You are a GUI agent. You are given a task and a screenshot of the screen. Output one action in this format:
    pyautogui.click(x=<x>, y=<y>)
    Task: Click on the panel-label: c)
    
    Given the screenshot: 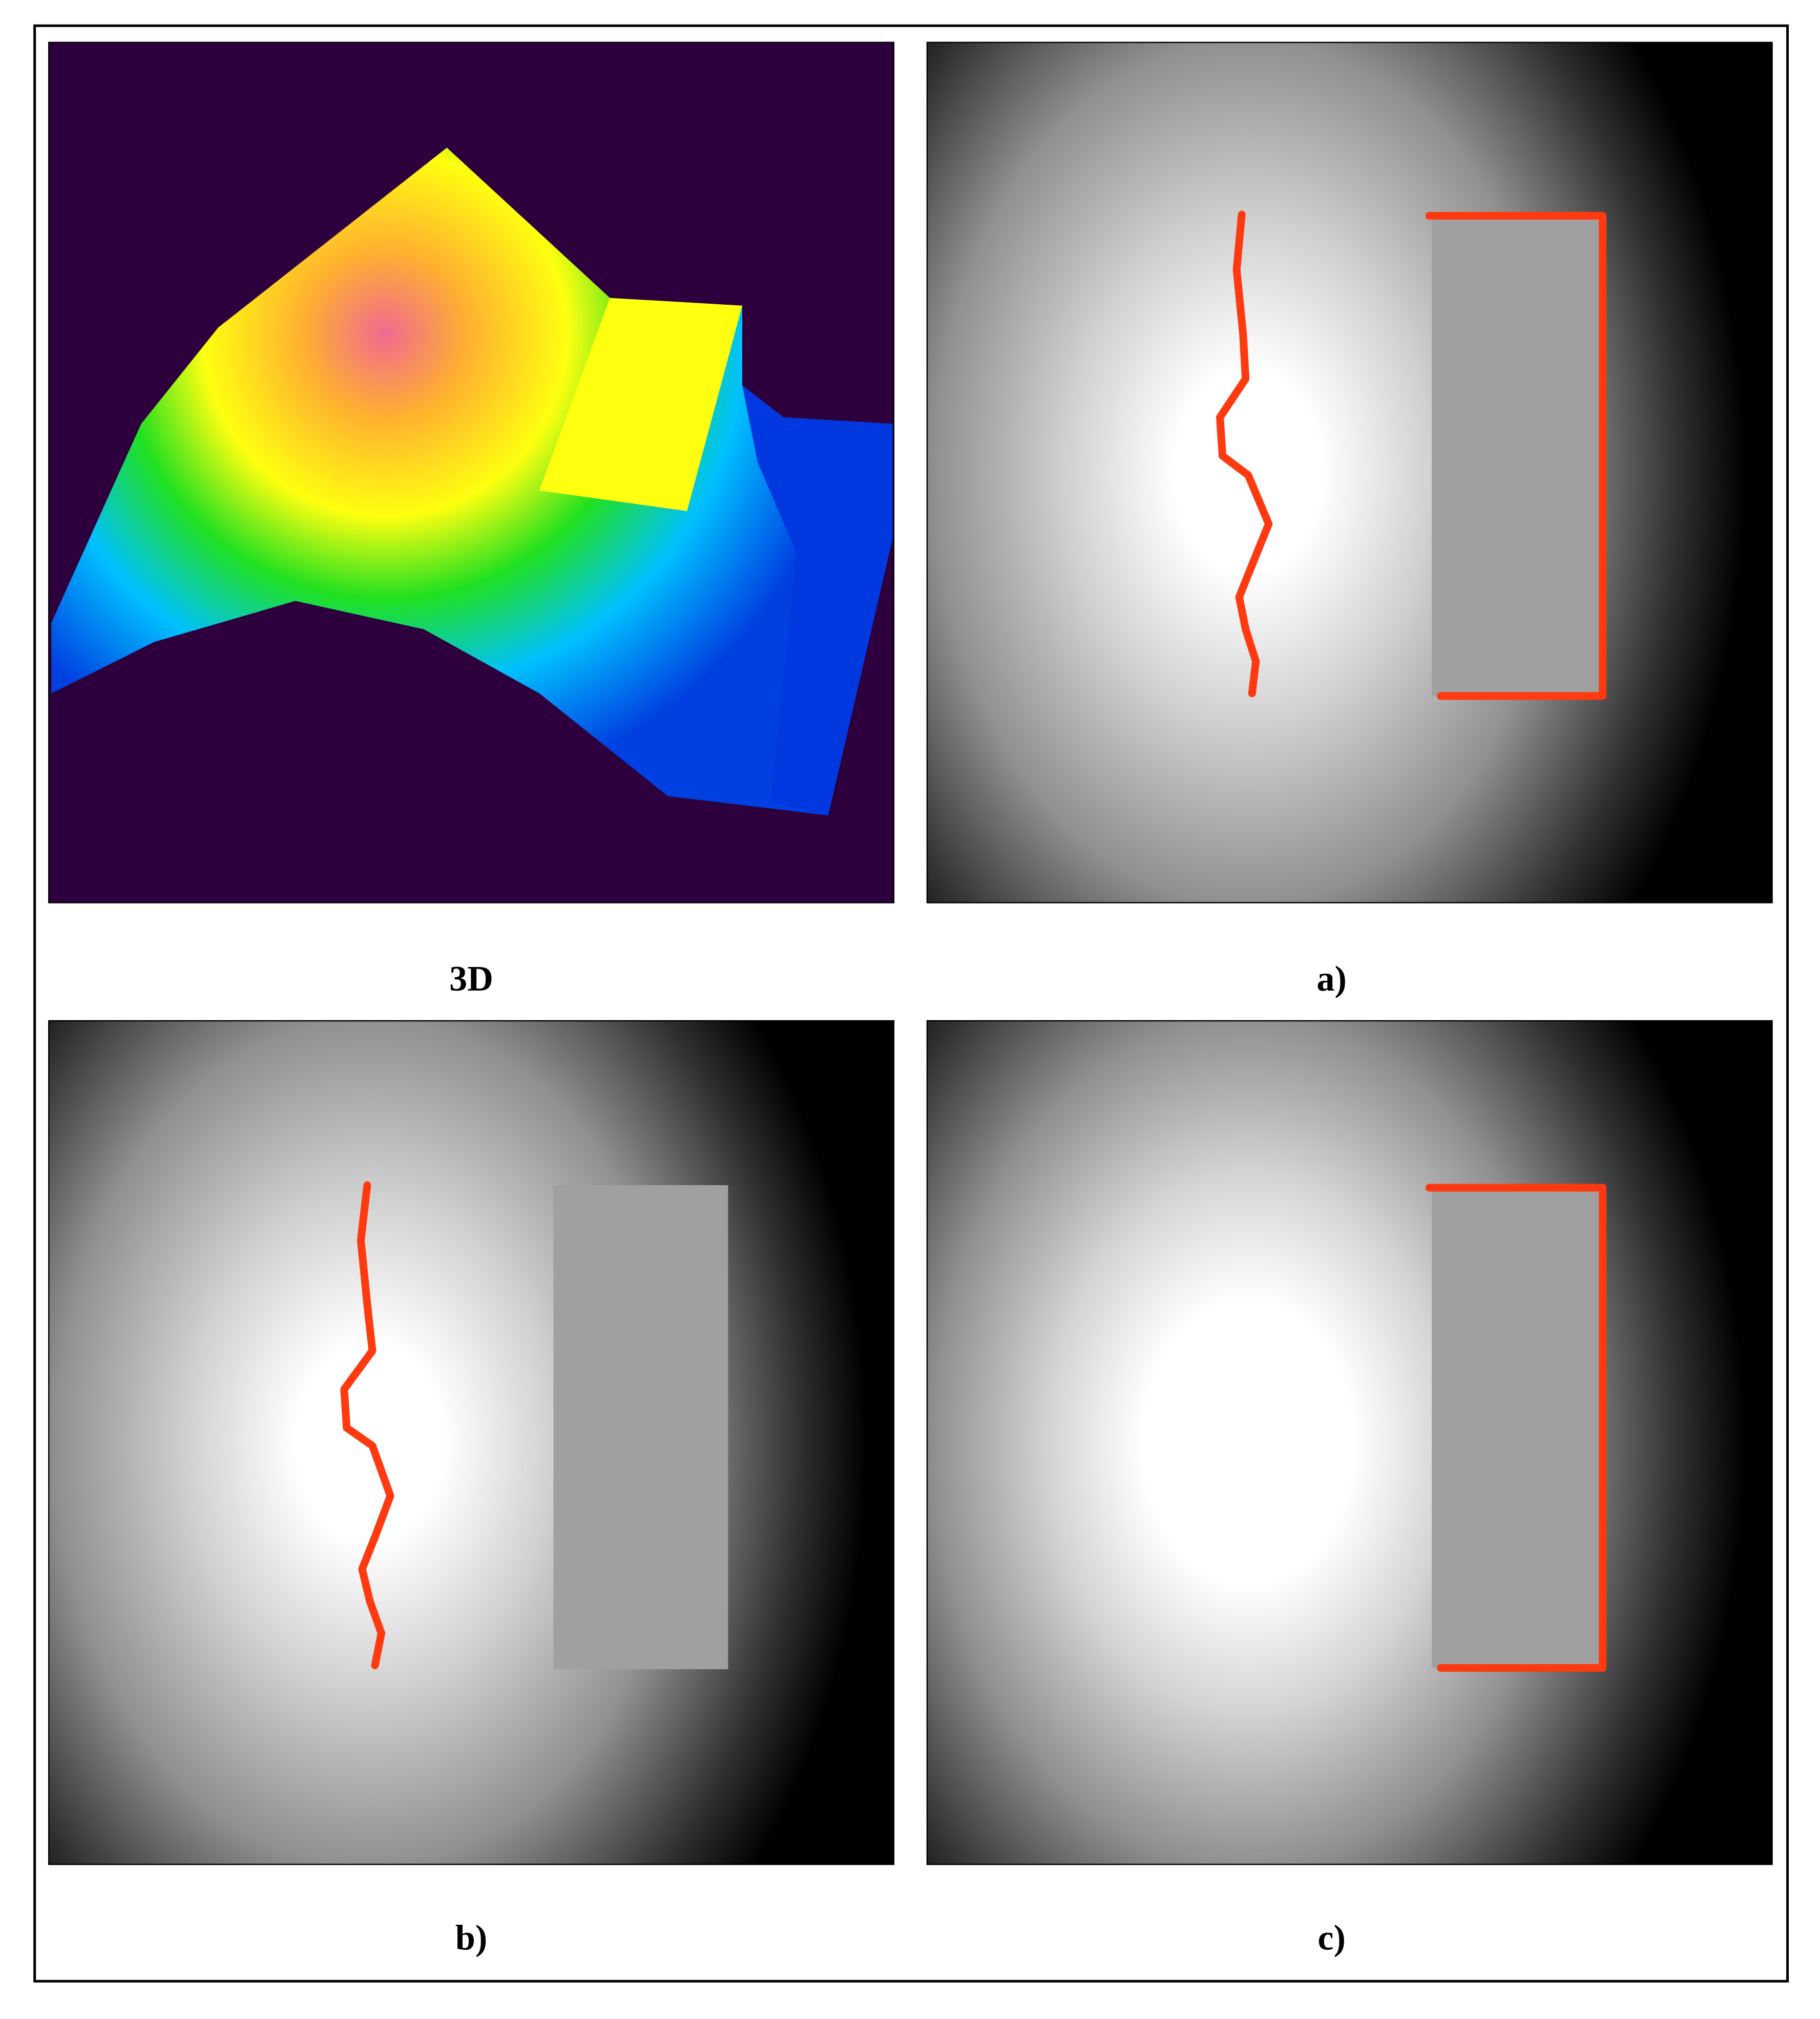 What is the action you would take?
    pyautogui.click(x=1331, y=1938)
    